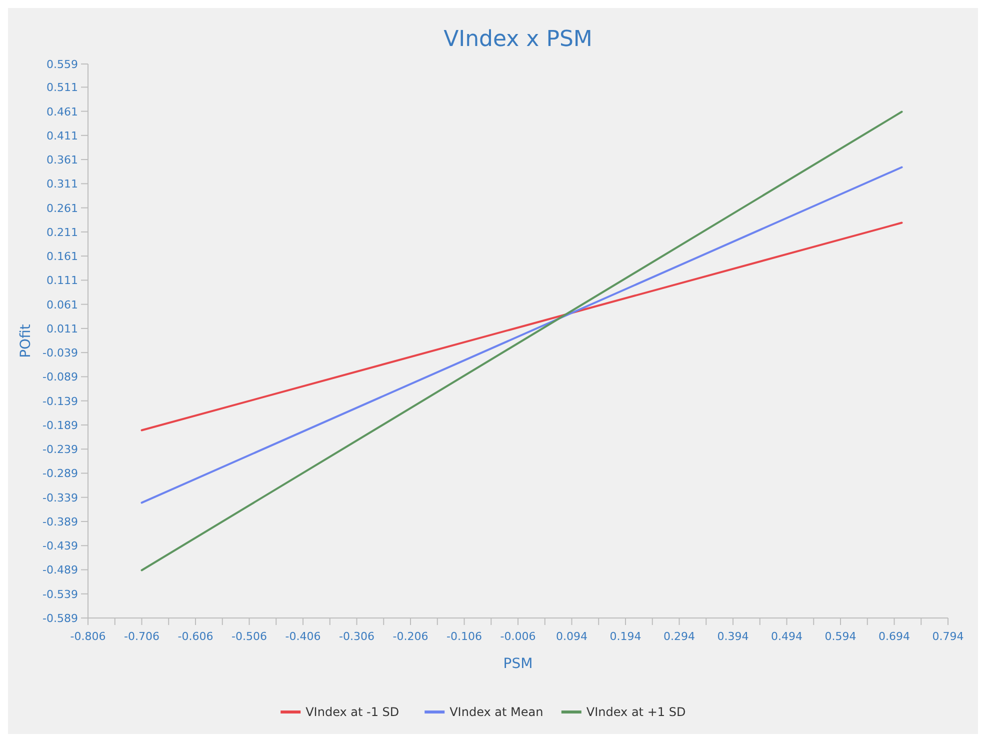  Describe the element at coordinates (60, 377) in the screenshot. I see `y-tick-label: -0.089` at that location.